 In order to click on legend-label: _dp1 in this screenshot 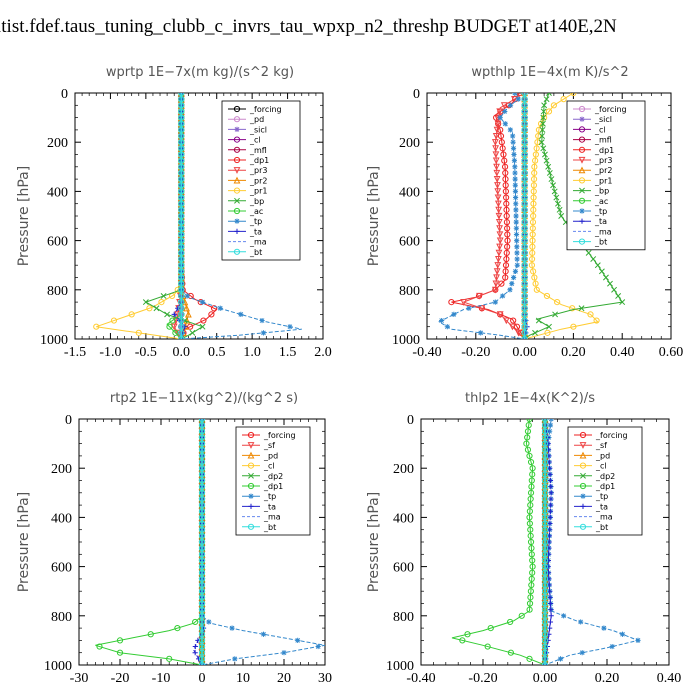, I will do `click(604, 150)`.